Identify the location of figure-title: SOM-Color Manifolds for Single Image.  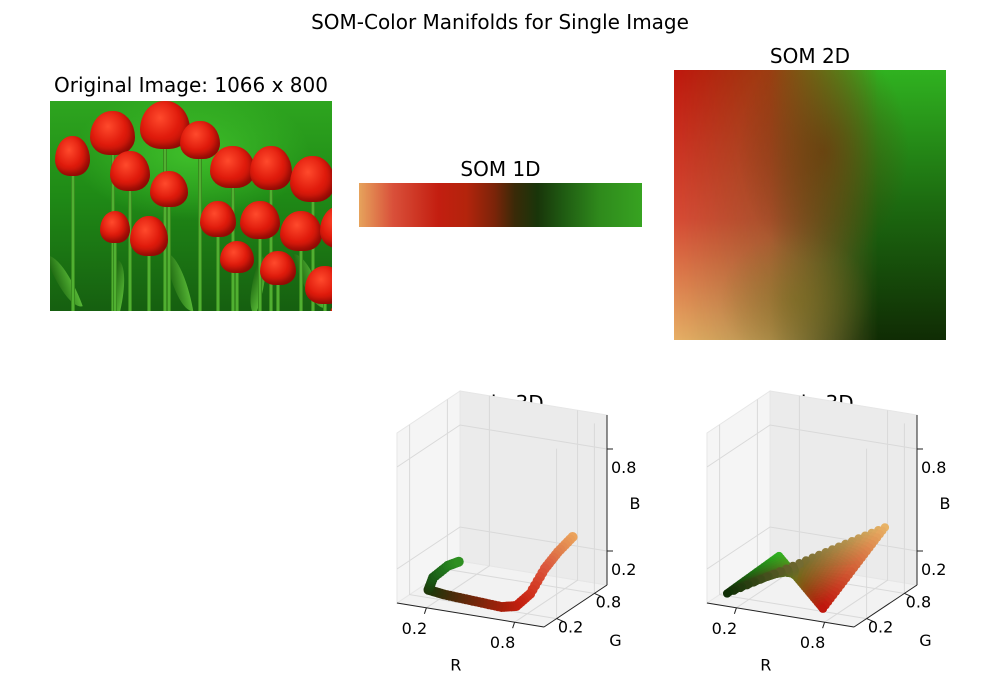
(500, 22).